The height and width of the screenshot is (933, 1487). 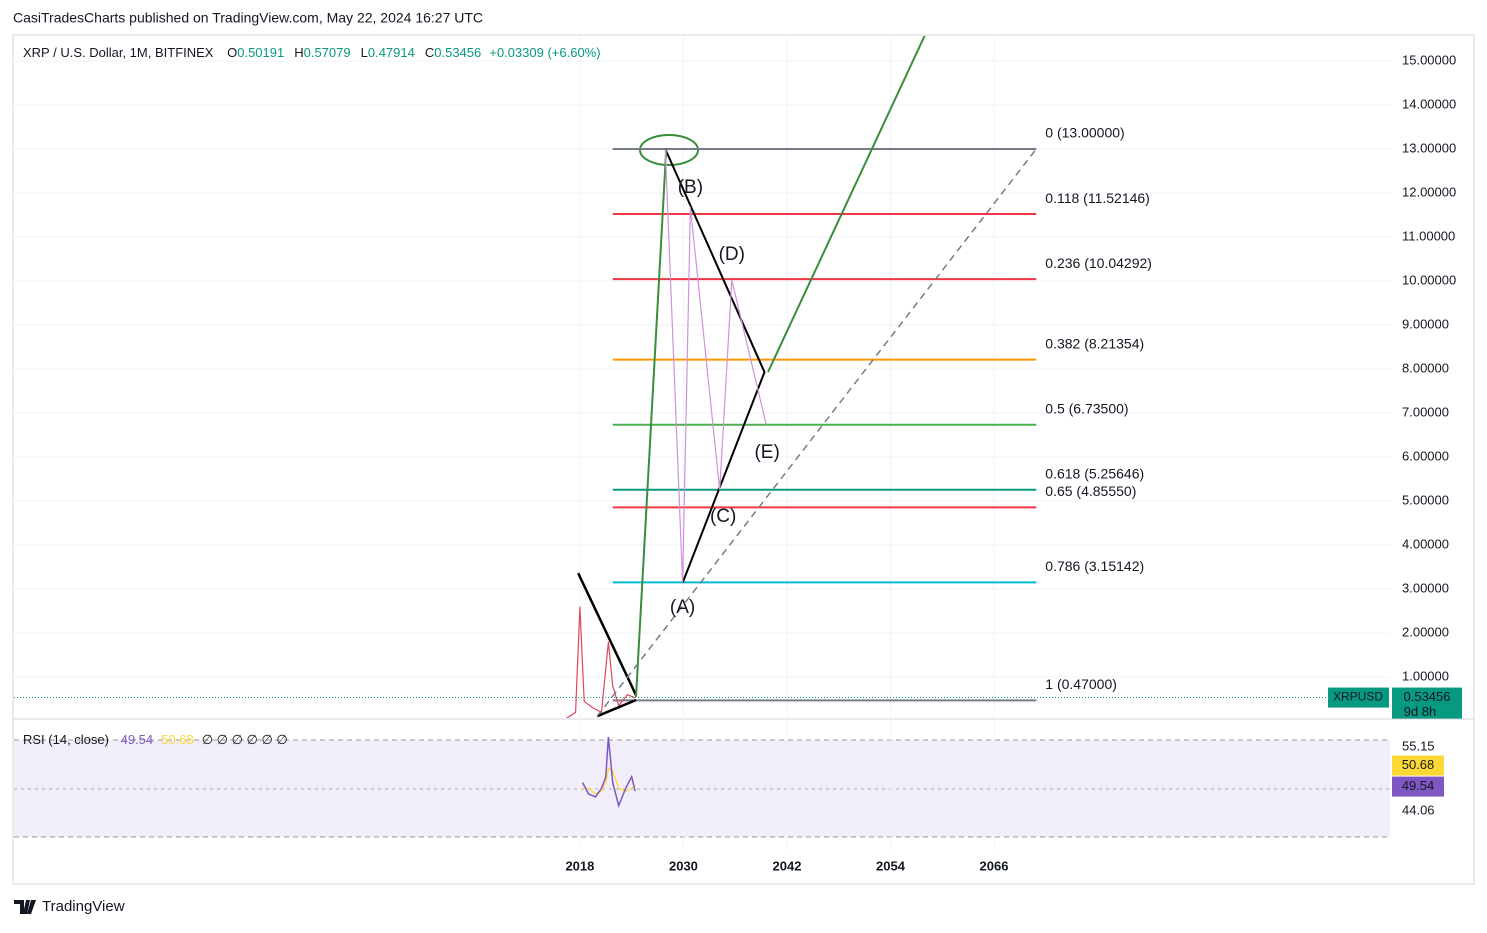 What do you see at coordinates (1097, 198) in the screenshot?
I see `fib-label: 0.118 (11.52146)` at bounding box center [1097, 198].